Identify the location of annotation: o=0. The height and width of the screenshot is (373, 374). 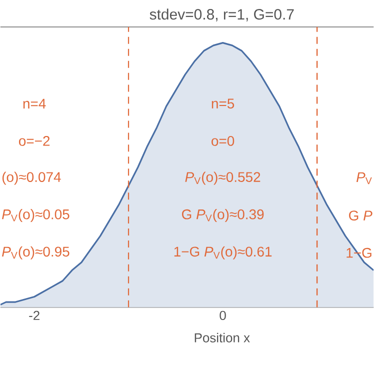
(223, 141).